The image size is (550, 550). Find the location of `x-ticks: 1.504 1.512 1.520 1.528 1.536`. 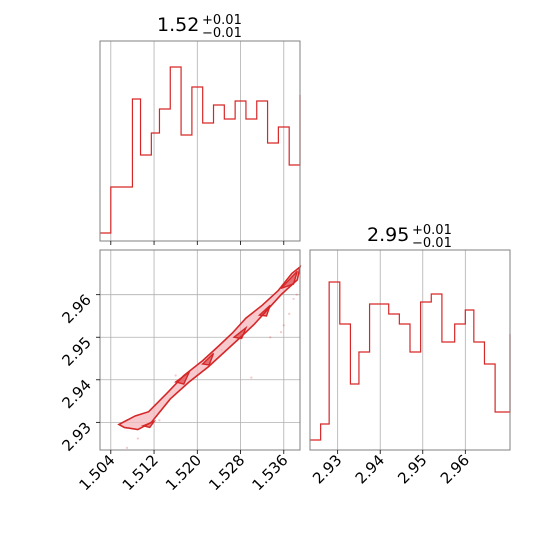

x-ticks: 1.504 1.512 1.520 1.528 1.536 is located at coordinates (184, 472).